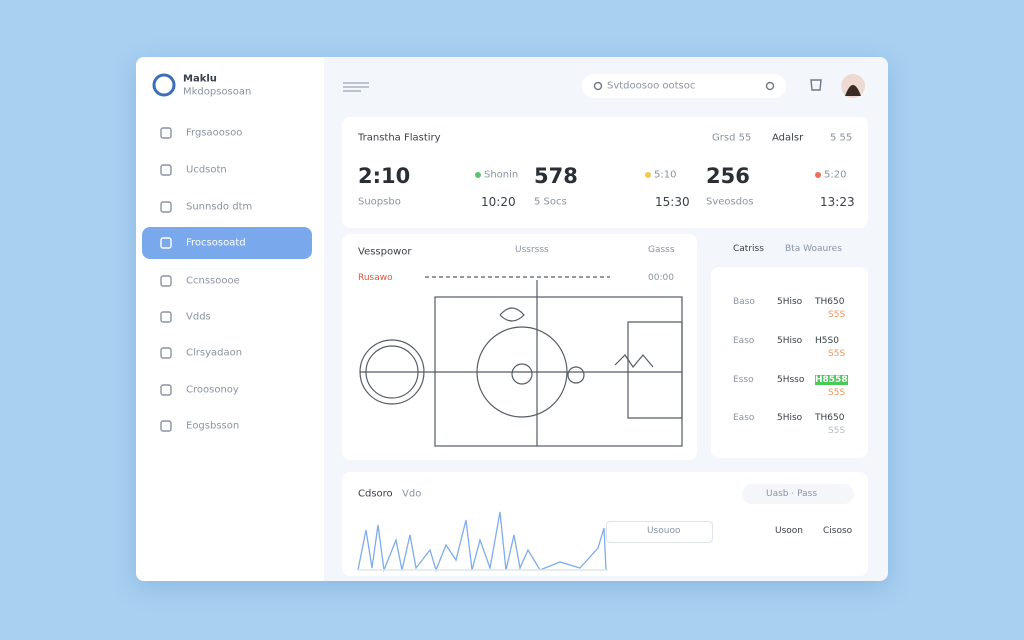 This screenshot has height=640, width=1024. Describe the element at coordinates (206, 170) in the screenshot. I see `nav-item: Ucdsotn` at that location.